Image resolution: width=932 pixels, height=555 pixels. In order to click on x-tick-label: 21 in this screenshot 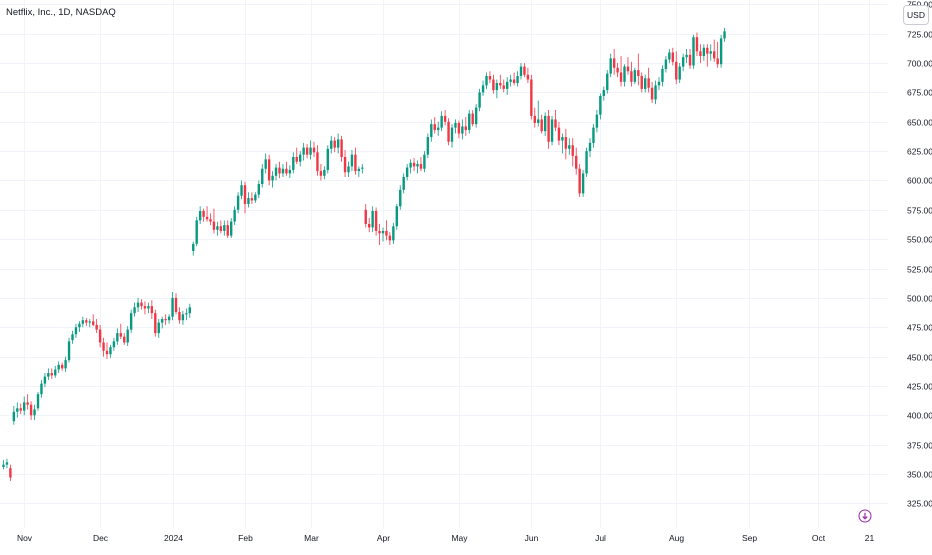, I will do `click(870, 538)`.